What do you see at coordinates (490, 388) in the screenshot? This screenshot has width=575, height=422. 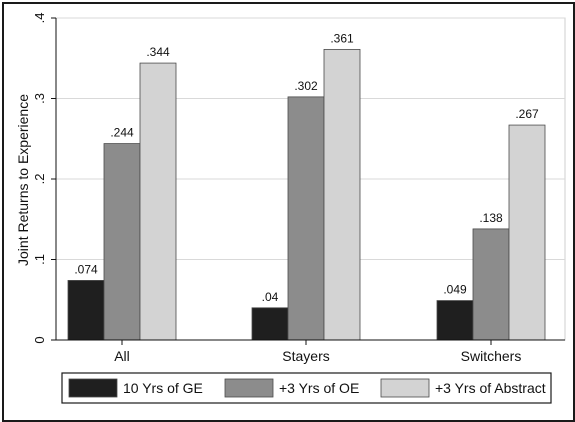 I see `legend-label: +3 Yrs of Abstract` at bounding box center [490, 388].